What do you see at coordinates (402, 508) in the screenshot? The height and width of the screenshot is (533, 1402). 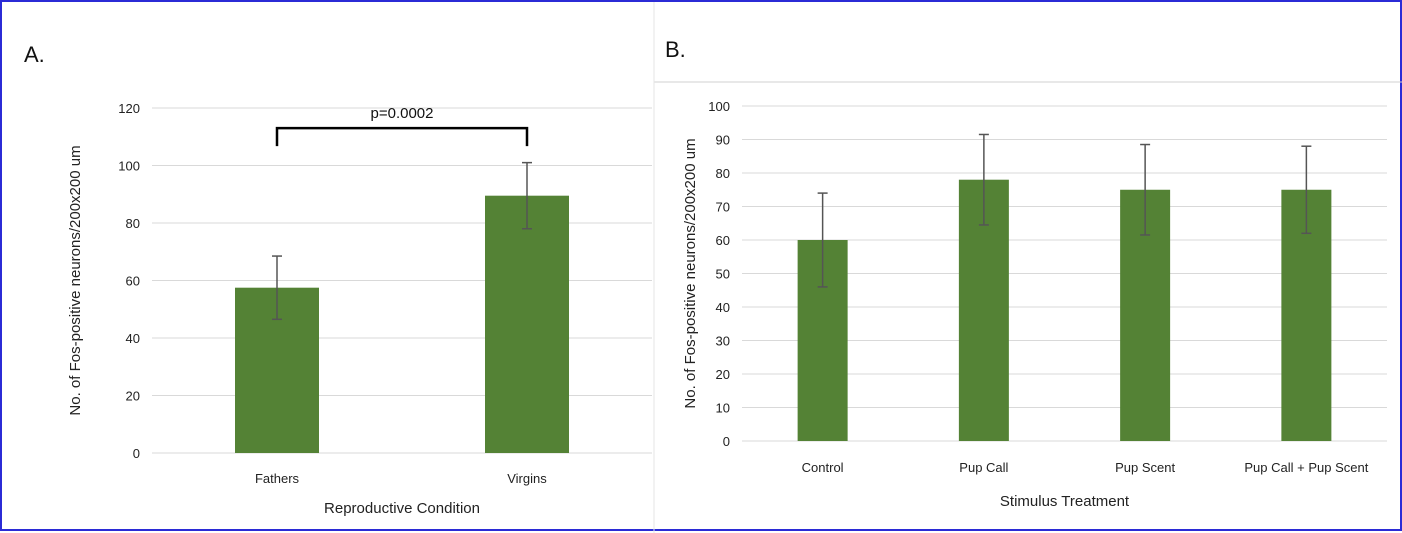 I see `x-axis-title: Reproductive Condition` at bounding box center [402, 508].